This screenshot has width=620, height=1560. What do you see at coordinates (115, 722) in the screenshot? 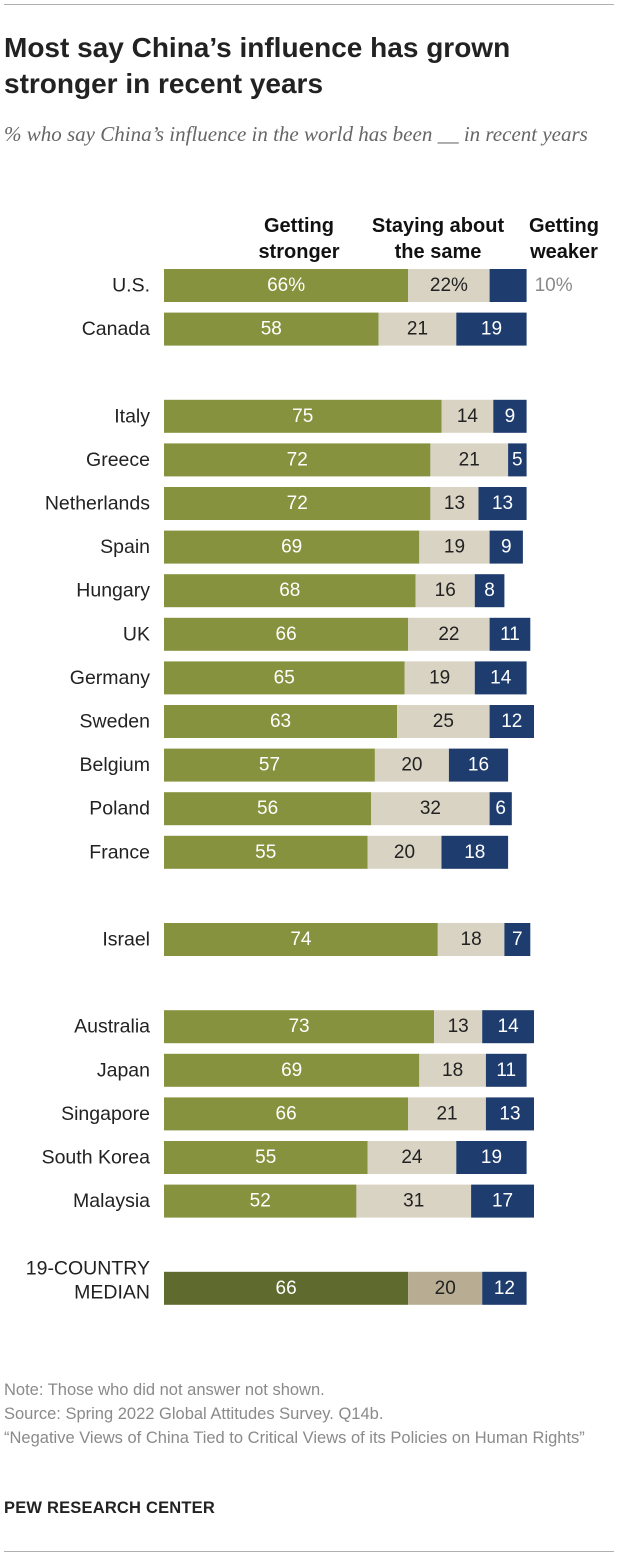
I see `category-label: Sweden` at bounding box center [115, 722].